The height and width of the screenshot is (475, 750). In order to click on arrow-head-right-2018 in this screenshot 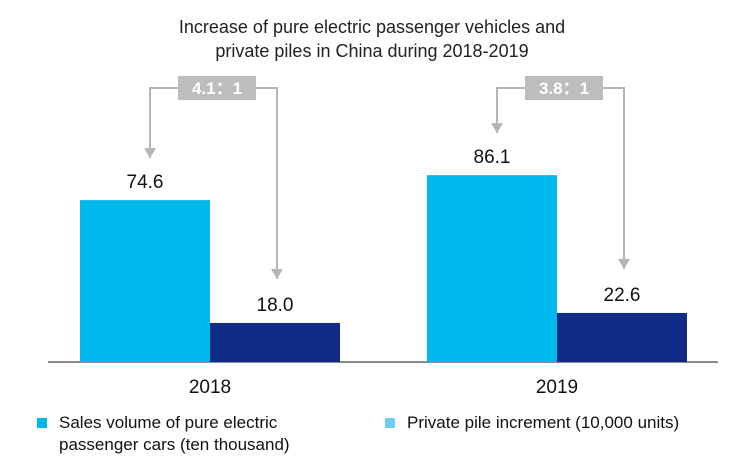, I will do `click(277, 273)`.